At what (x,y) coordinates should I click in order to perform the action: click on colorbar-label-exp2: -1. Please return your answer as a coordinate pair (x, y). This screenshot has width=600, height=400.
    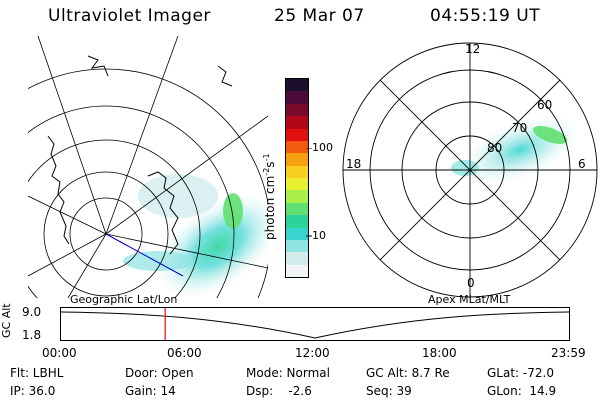
    Looking at the image, I should click on (266, 157).